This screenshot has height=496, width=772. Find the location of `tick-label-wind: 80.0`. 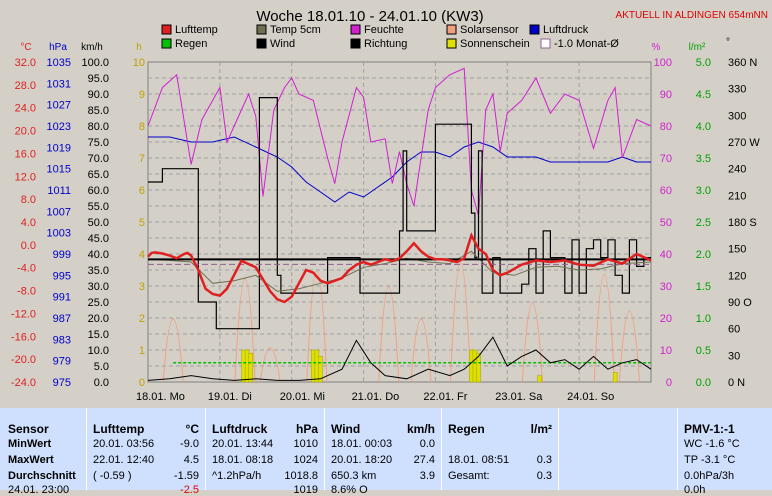

tick-label-wind: 80.0 is located at coordinates (98, 127).